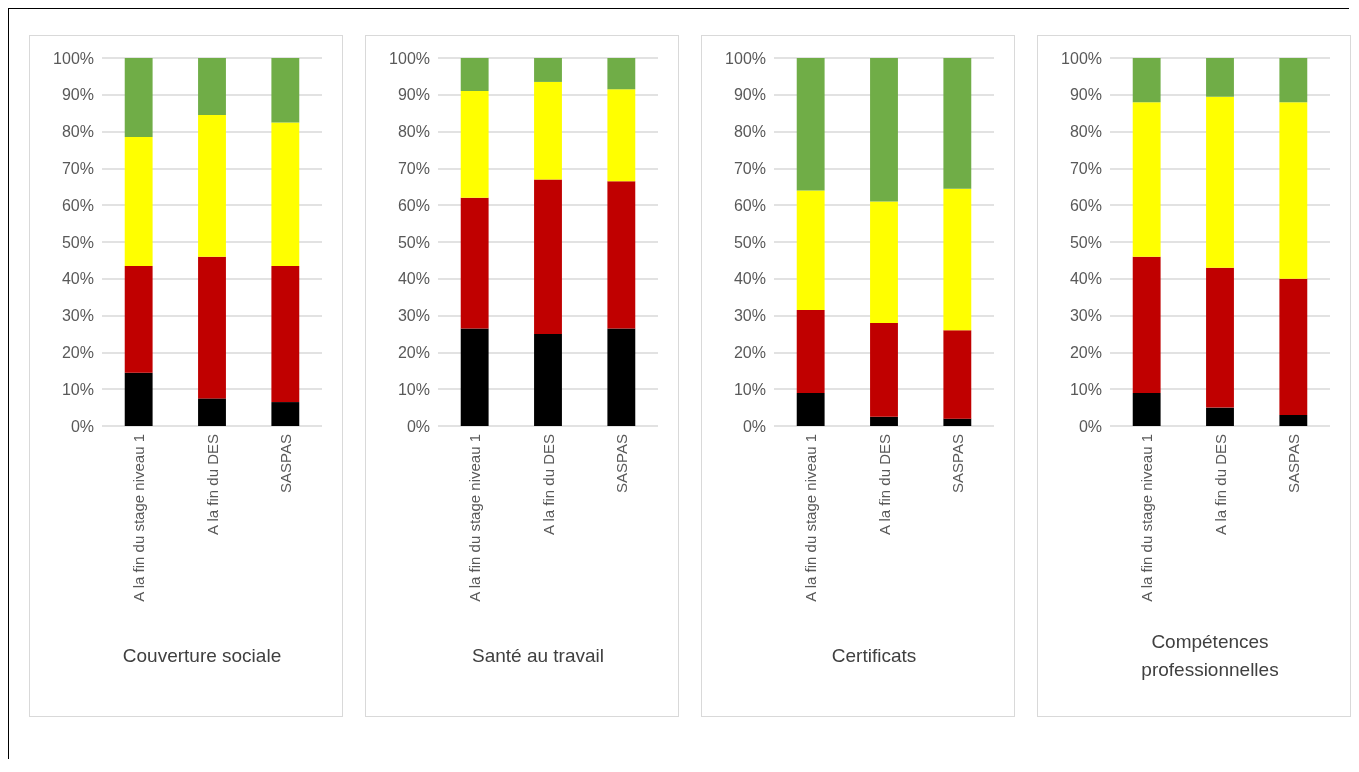  I want to click on x-axis-title: Couverture sociale, so click(202, 656).